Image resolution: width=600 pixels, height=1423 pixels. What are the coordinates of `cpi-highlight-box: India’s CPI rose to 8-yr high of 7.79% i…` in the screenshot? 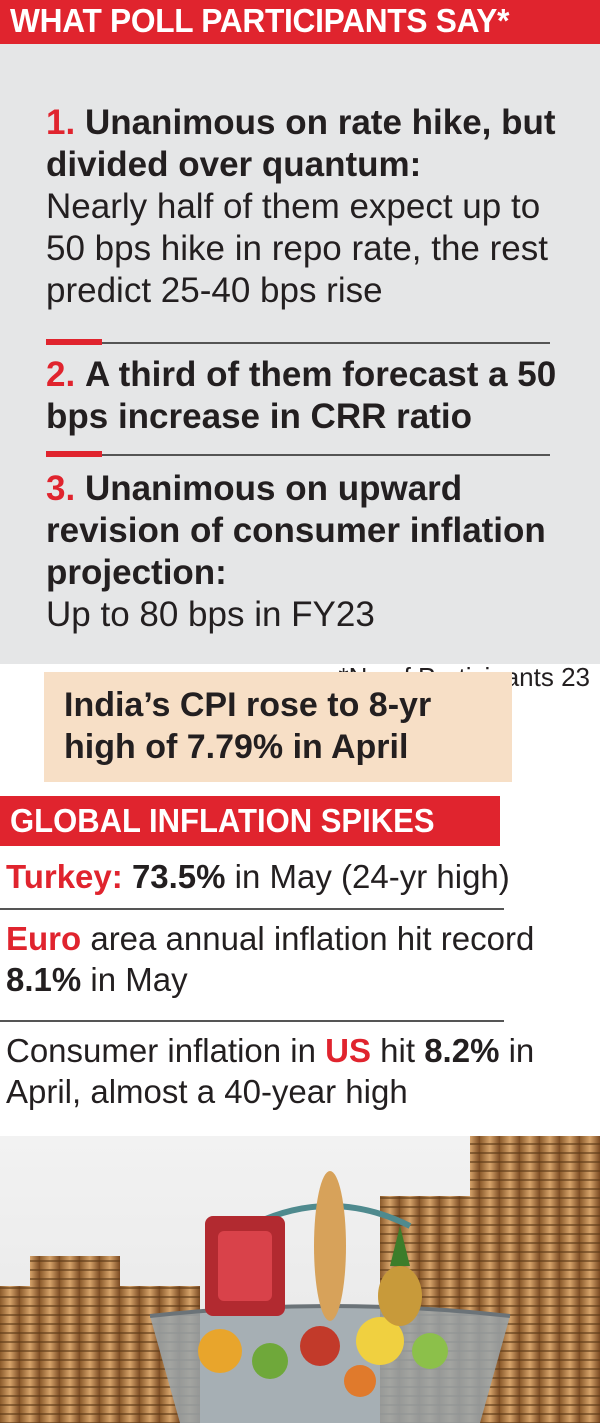 It's located at (278, 727).